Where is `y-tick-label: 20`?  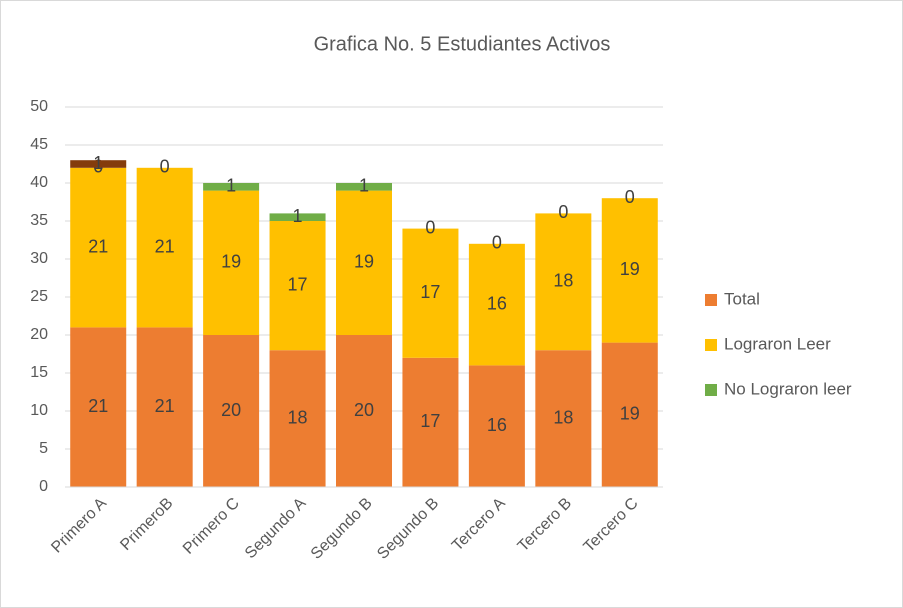 y-tick-label: 20 is located at coordinates (39, 334).